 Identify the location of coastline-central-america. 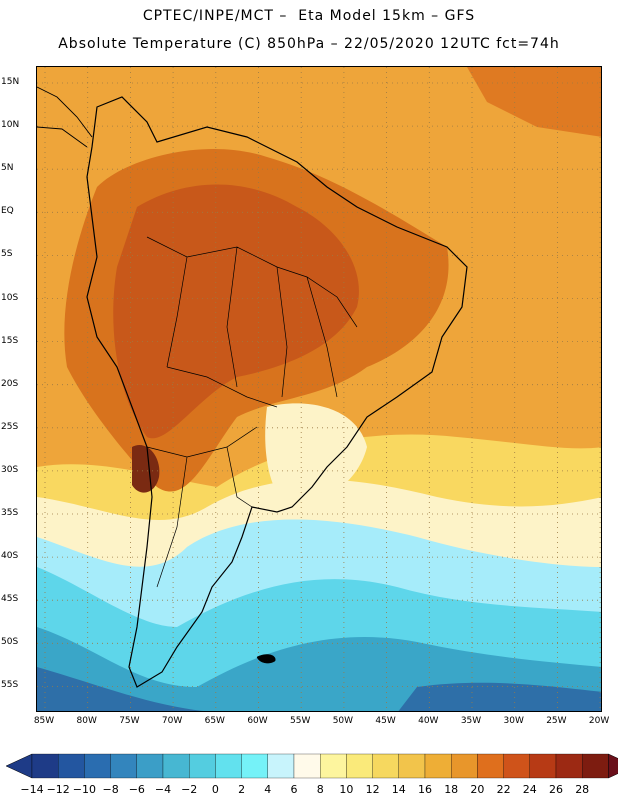
(65, 117).